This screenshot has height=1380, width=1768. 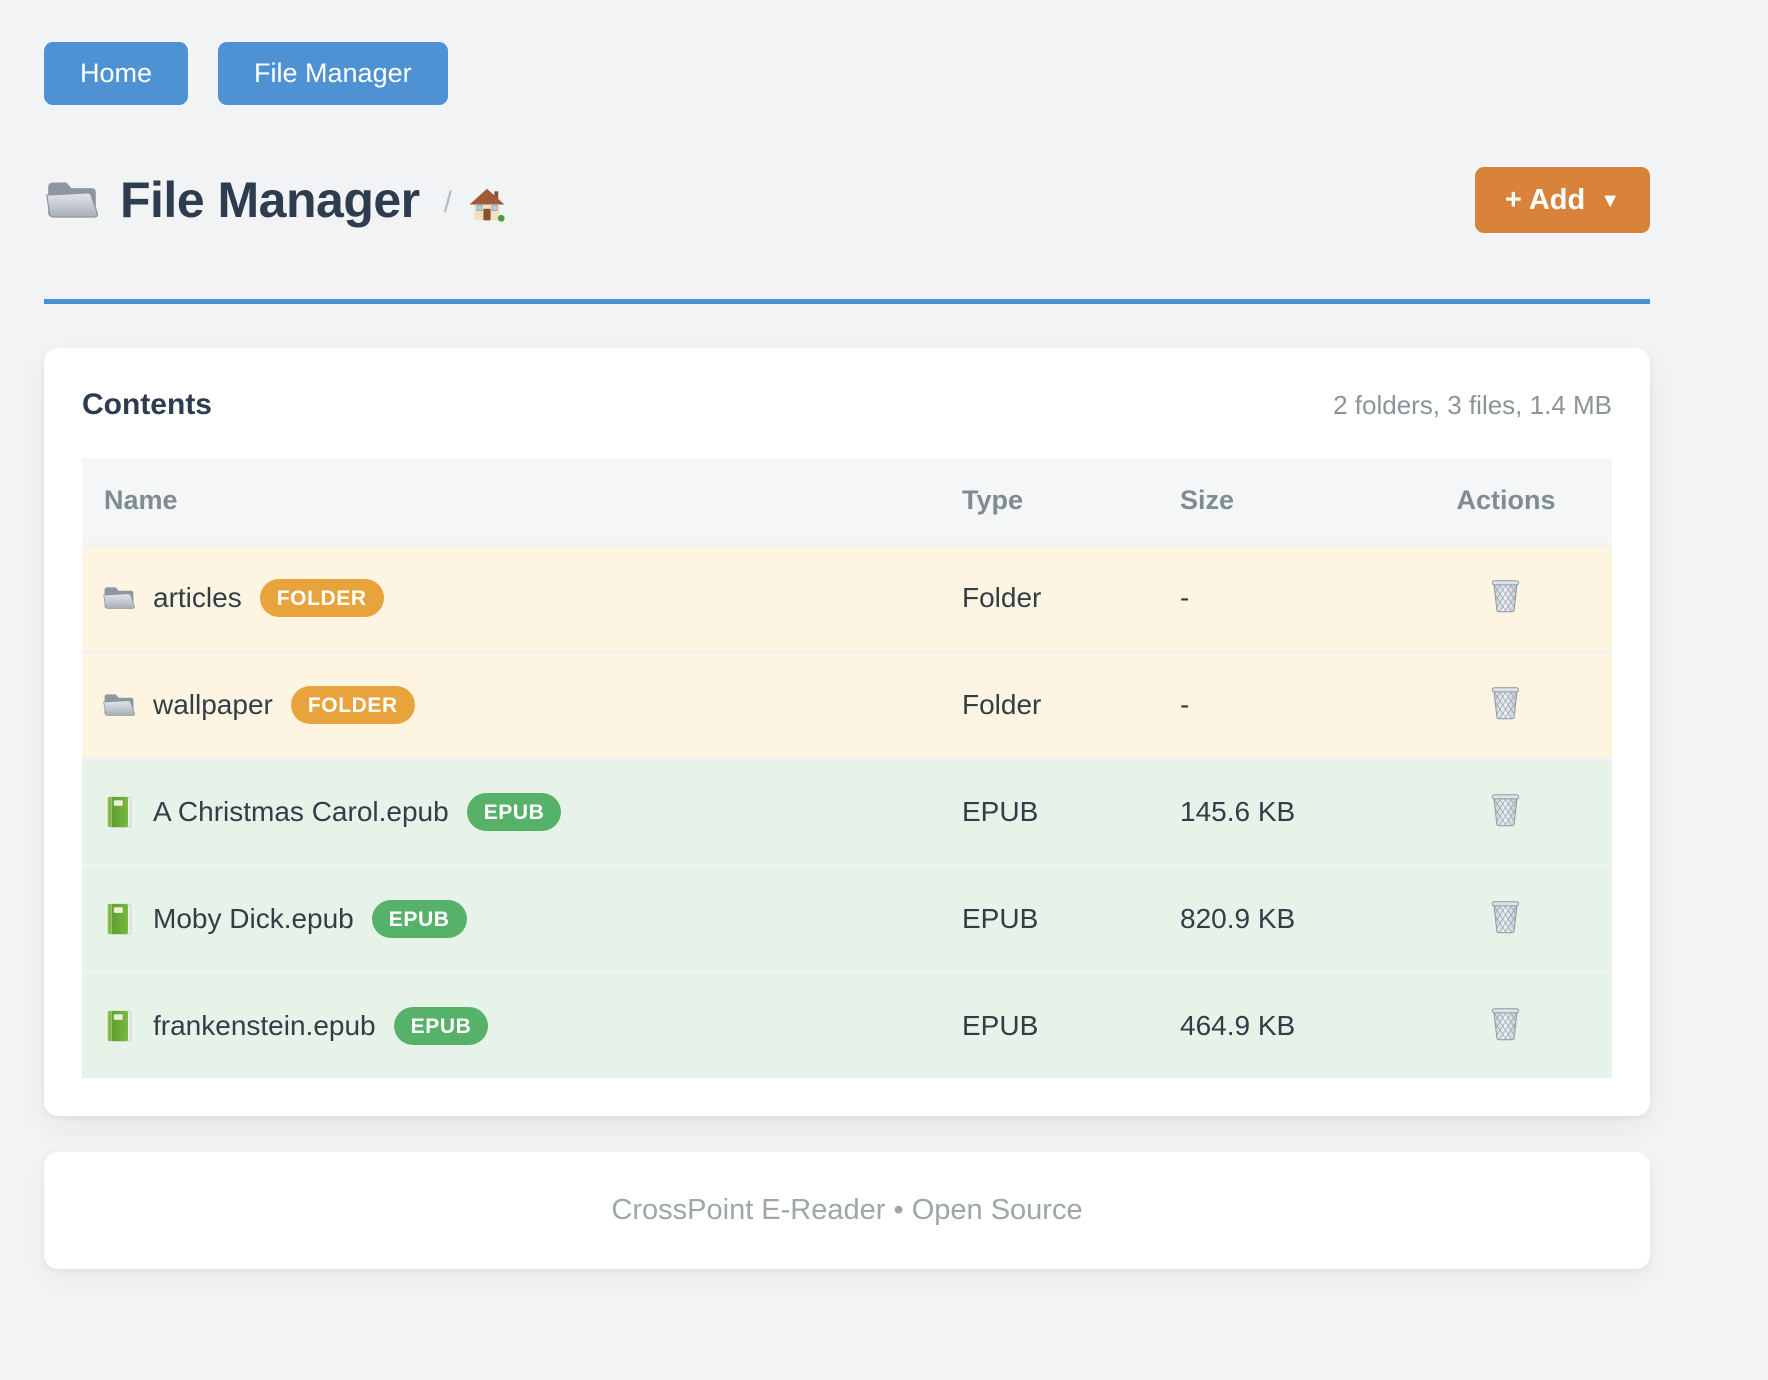 I want to click on footer: CrossPoint E-Reader • Open Source, so click(x=847, y=1210).